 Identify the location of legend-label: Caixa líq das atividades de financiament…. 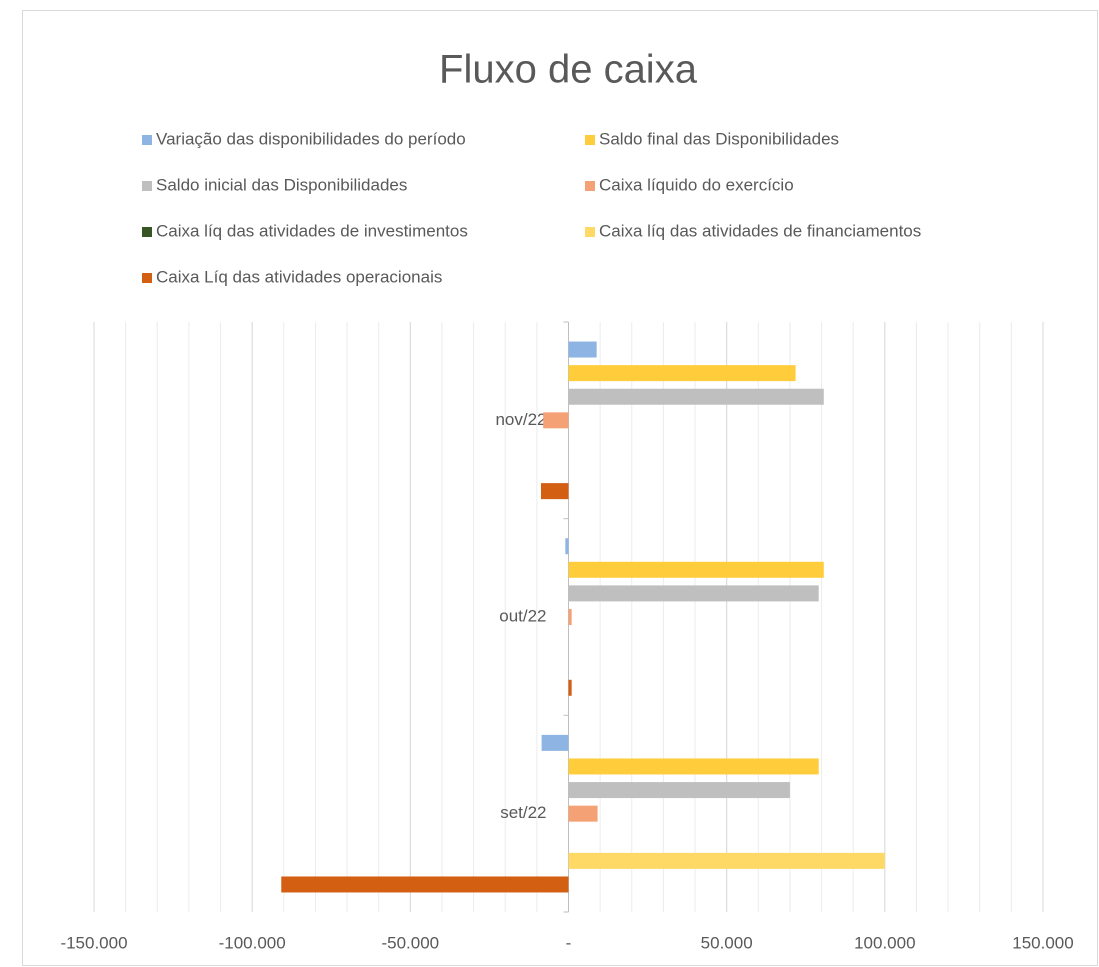
(760, 230).